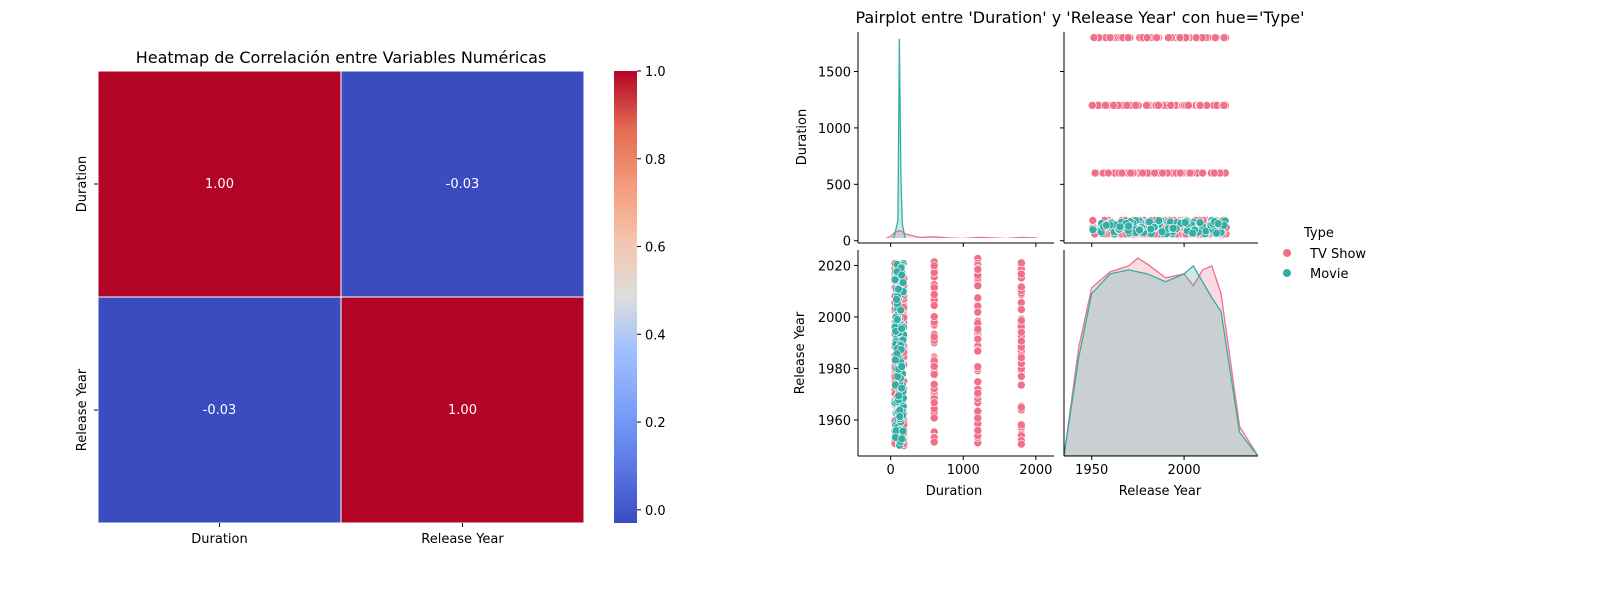  I want to click on legend-label-tv-show: TV Show, so click(1337, 254).